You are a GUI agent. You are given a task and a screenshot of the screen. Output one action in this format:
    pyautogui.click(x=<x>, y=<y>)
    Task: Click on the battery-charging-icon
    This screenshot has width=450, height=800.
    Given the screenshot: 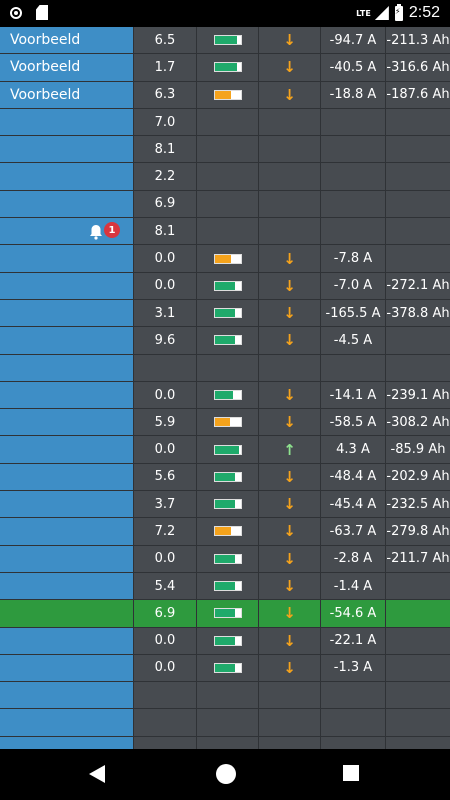 What is the action you would take?
    pyautogui.click(x=398, y=12)
    